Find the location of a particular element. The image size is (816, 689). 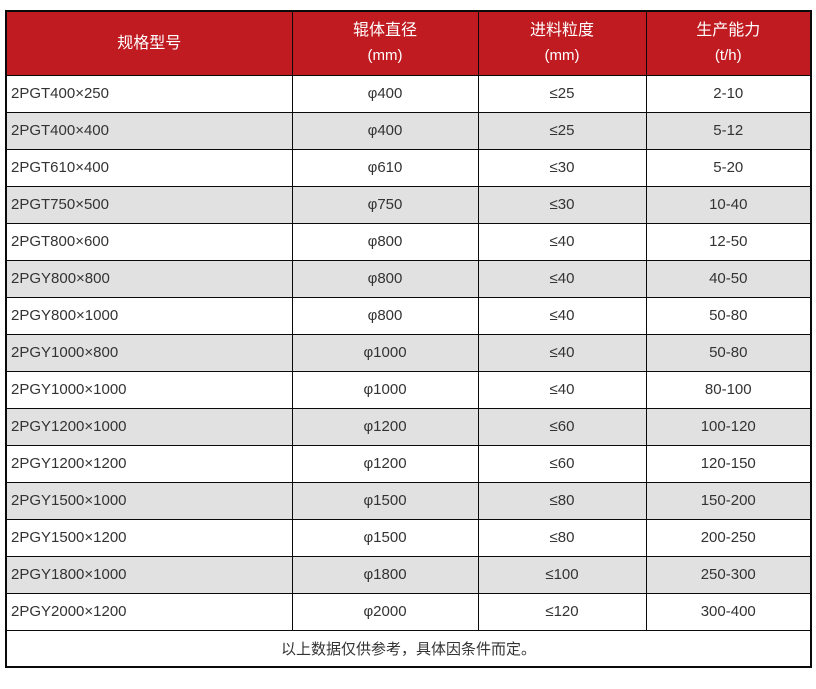

table-row: 2PGT750×500 φ750 ≤30 10-40 is located at coordinates (408, 204).